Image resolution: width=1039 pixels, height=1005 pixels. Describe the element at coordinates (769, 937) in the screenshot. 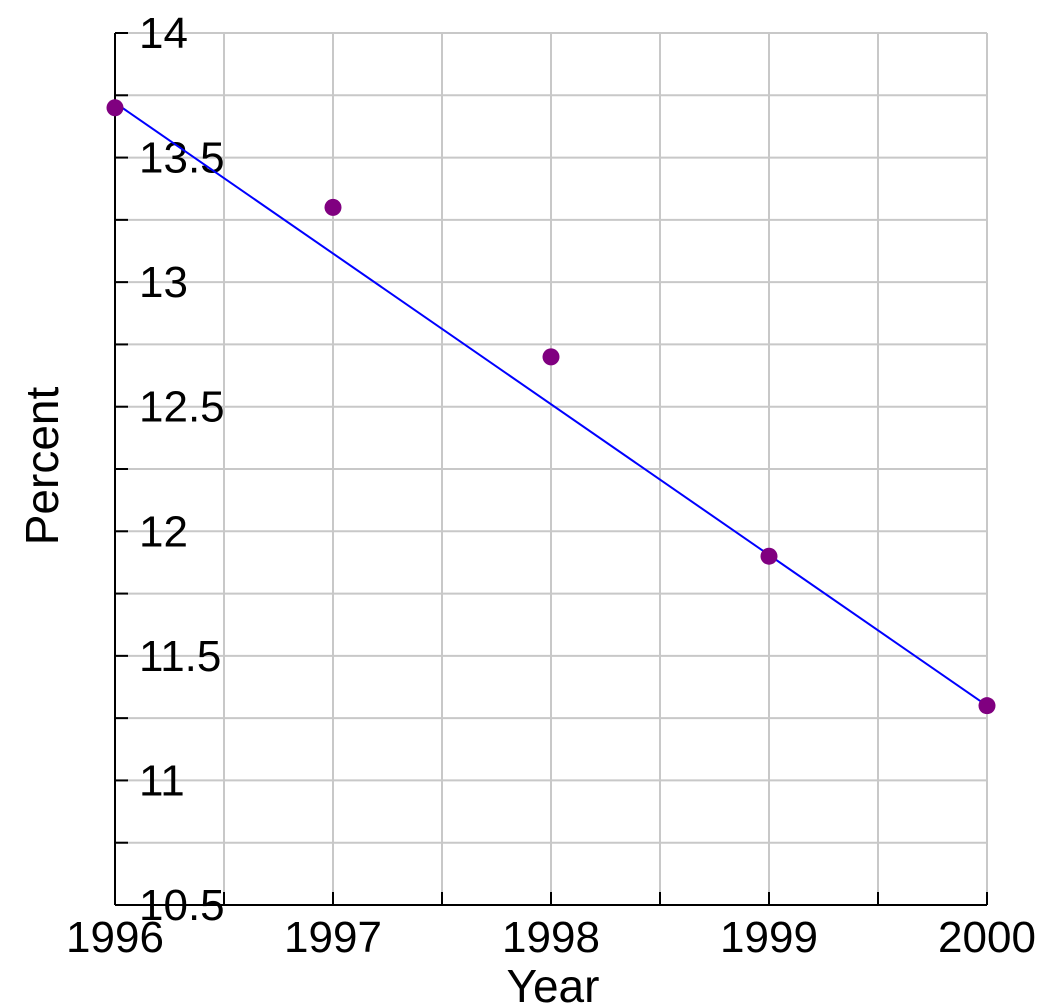

I see `x-tick-label: 1999` at that location.